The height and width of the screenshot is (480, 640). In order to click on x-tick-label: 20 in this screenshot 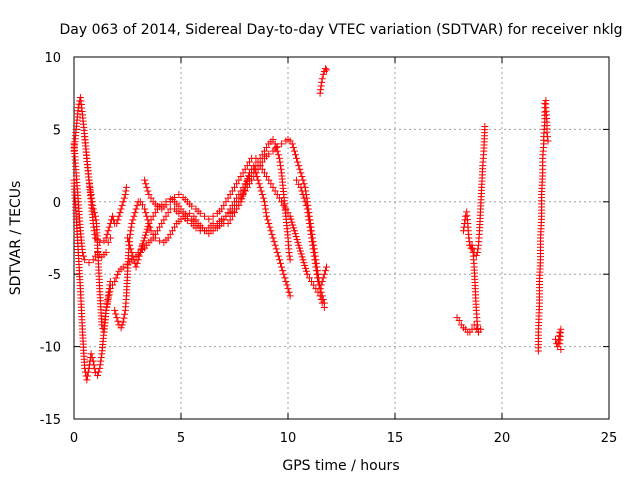, I will do `click(502, 438)`.